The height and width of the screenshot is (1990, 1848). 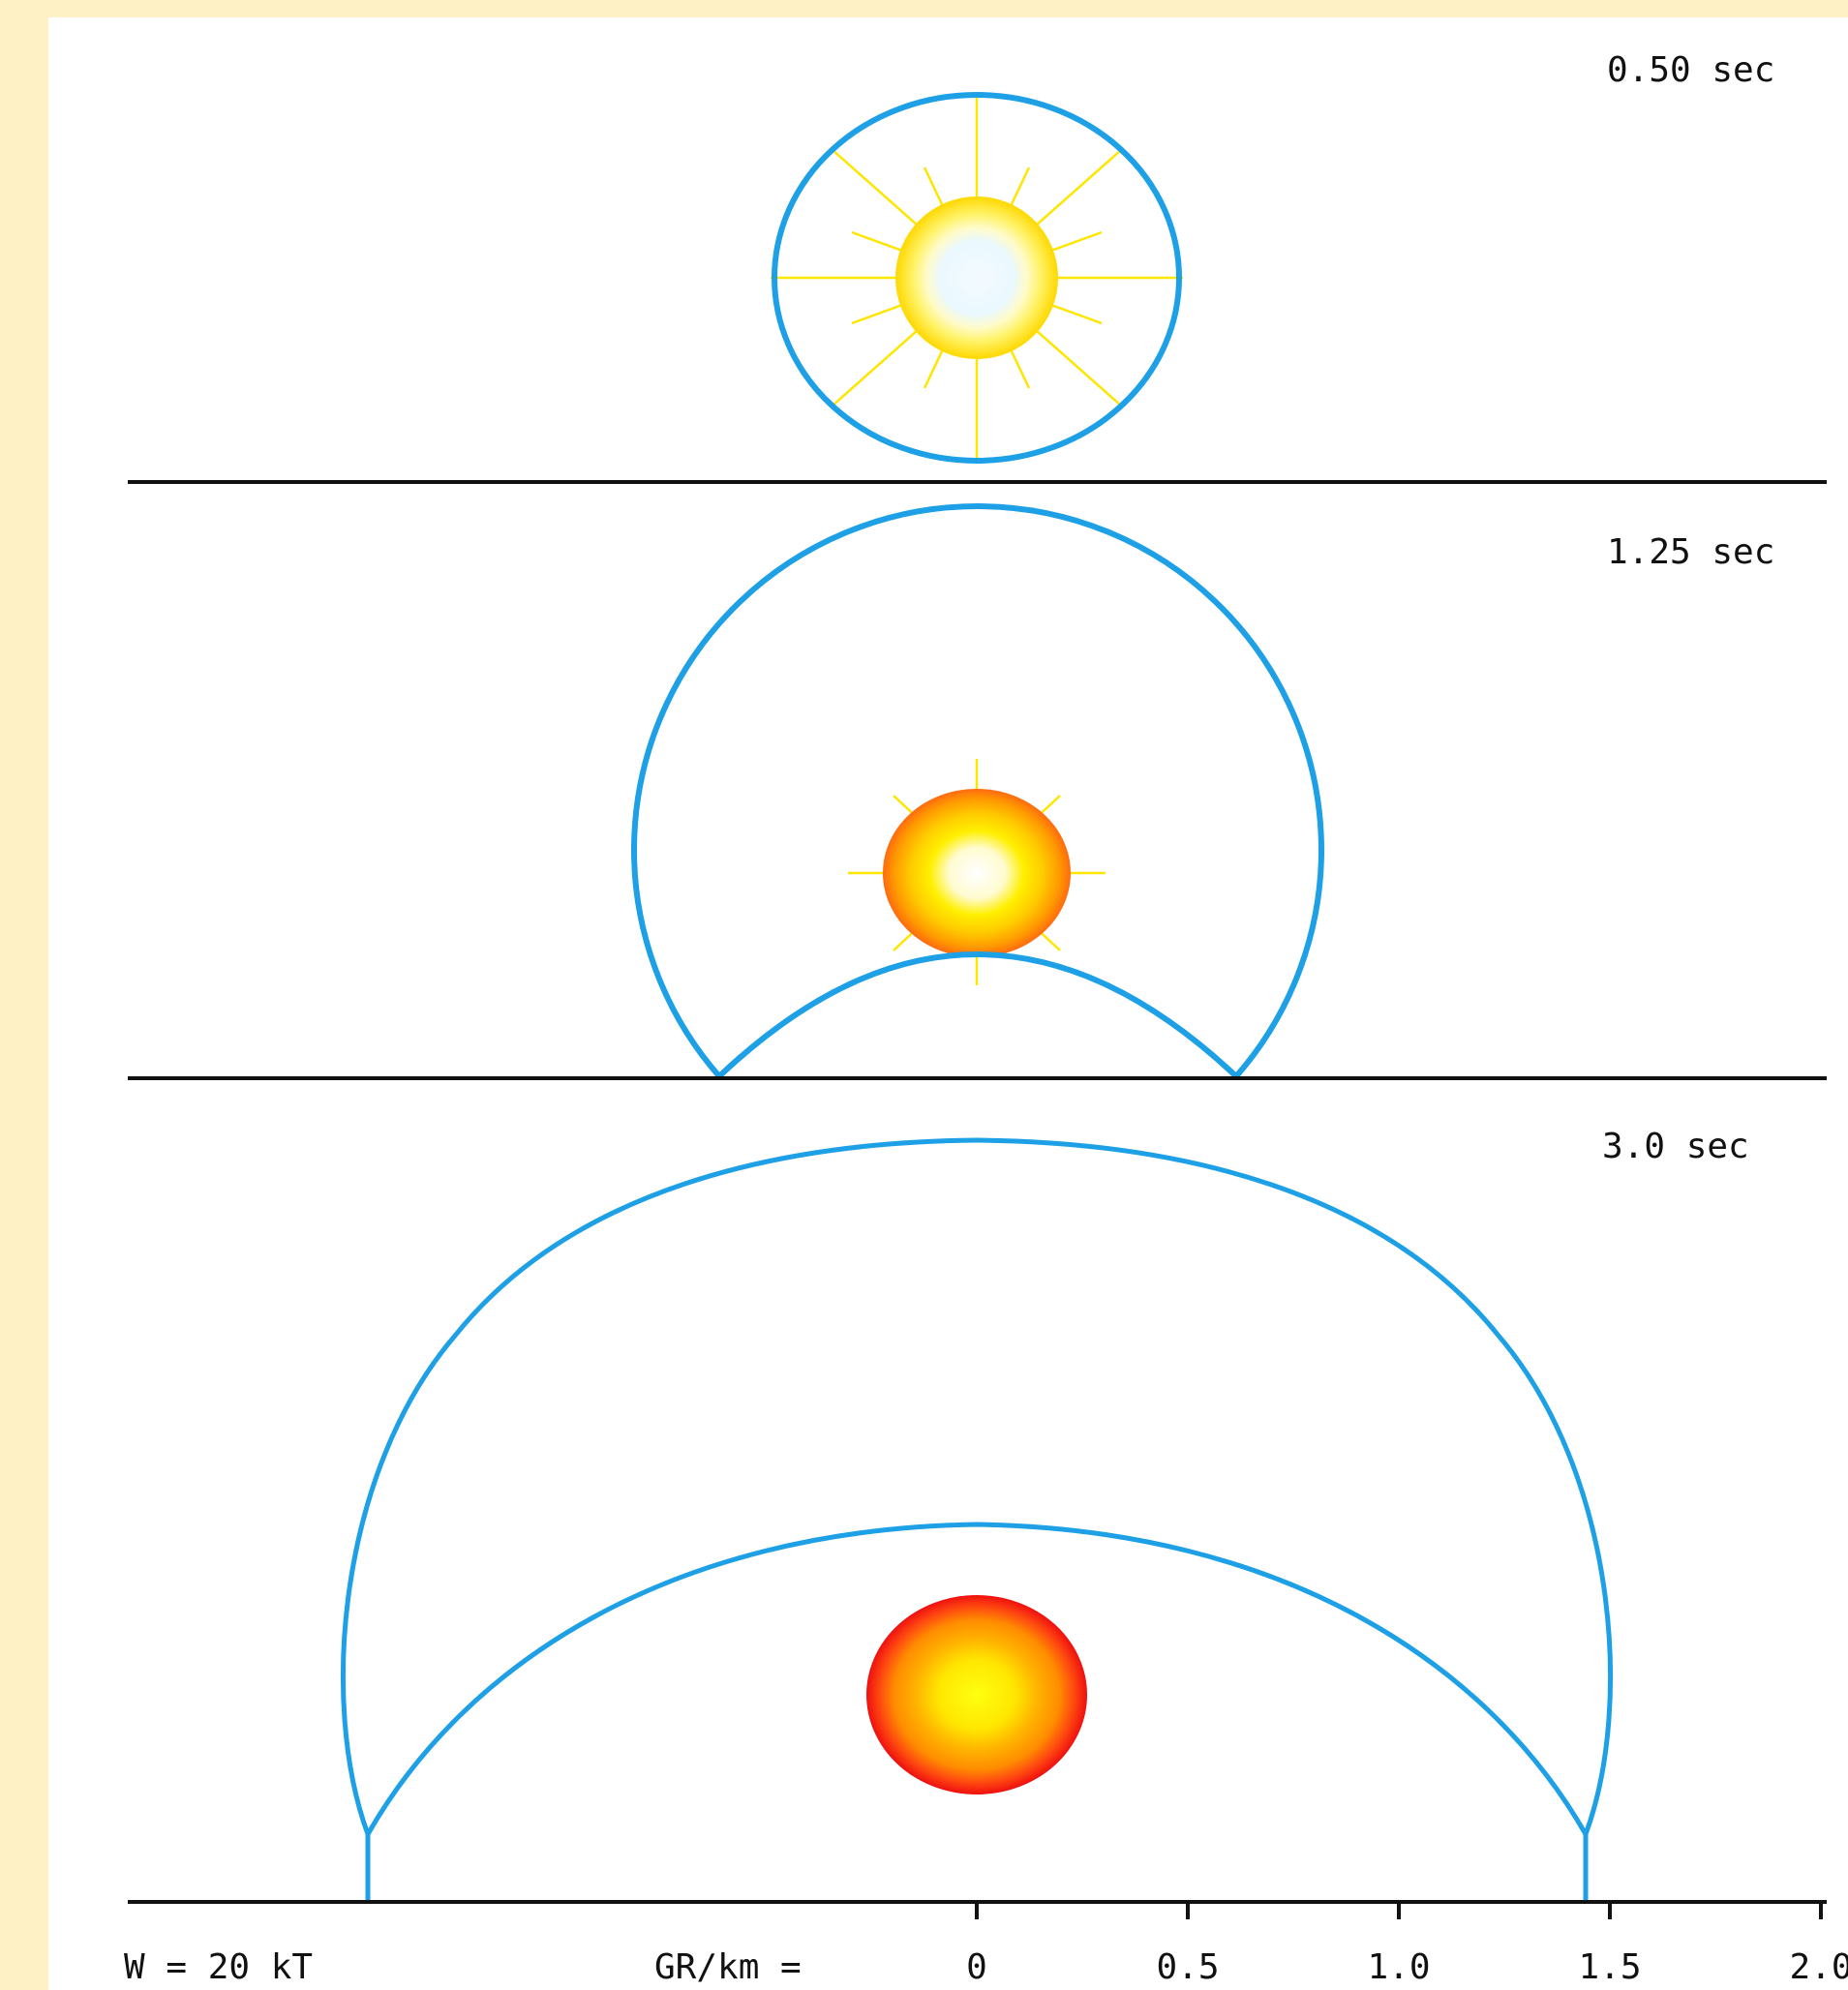 What do you see at coordinates (1609, 1967) in the screenshot?
I see `tick-label: 1.5` at bounding box center [1609, 1967].